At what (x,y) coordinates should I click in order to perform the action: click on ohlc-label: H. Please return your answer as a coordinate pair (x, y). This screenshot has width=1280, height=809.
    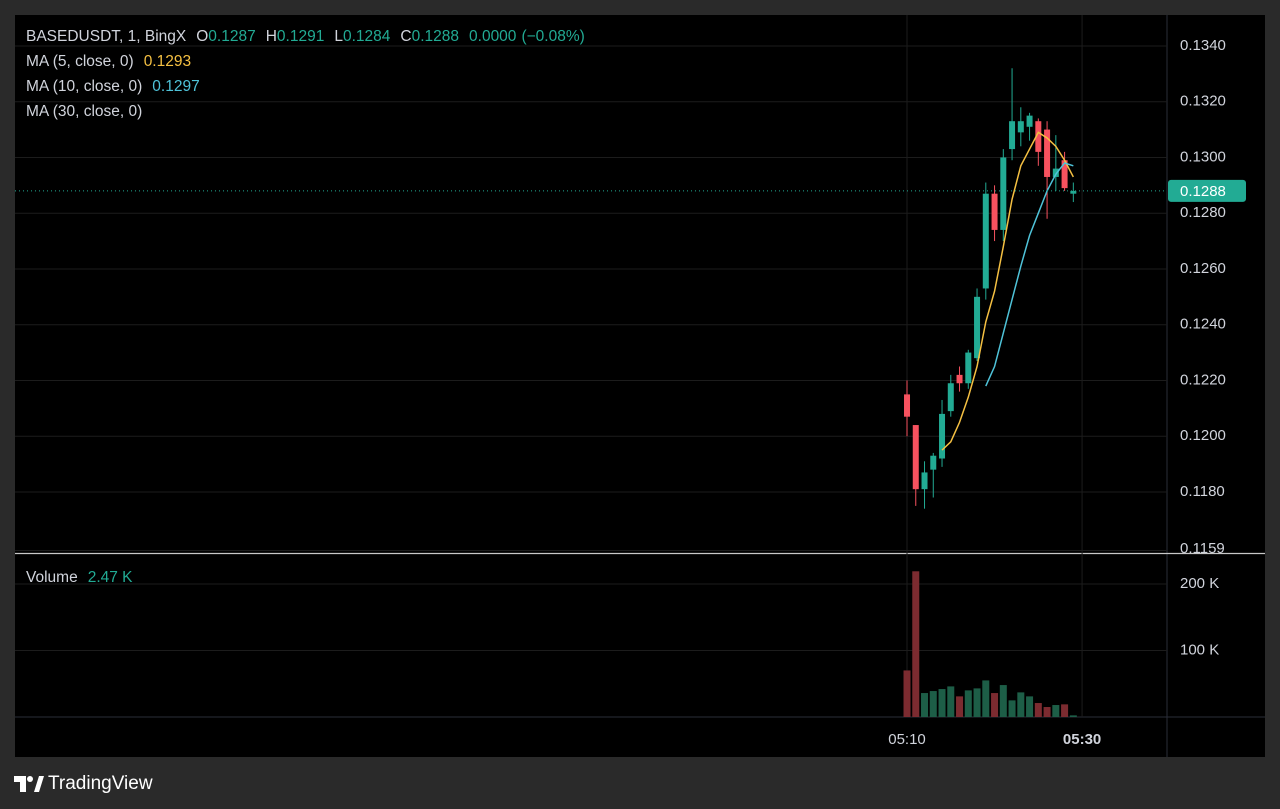
    Looking at the image, I should click on (271, 36).